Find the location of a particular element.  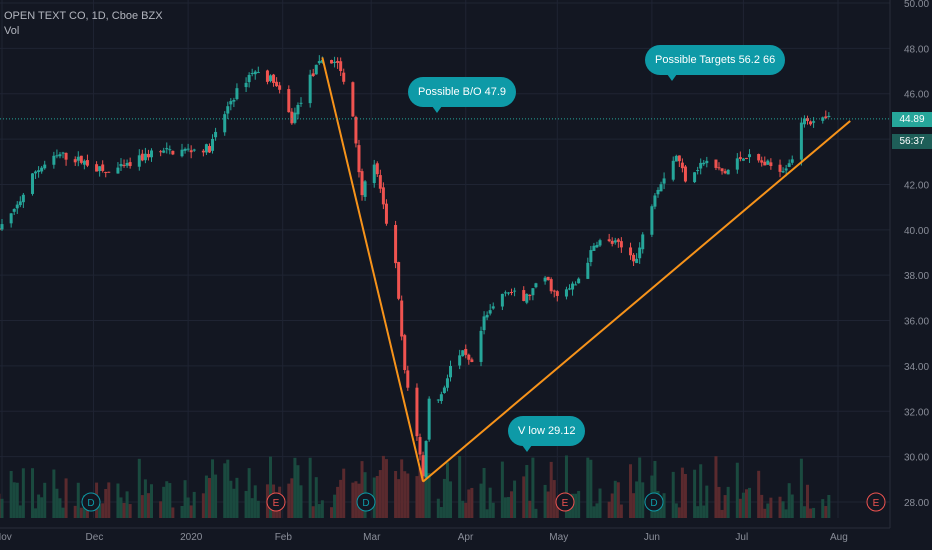

event-marker-label: E is located at coordinates (876, 503).